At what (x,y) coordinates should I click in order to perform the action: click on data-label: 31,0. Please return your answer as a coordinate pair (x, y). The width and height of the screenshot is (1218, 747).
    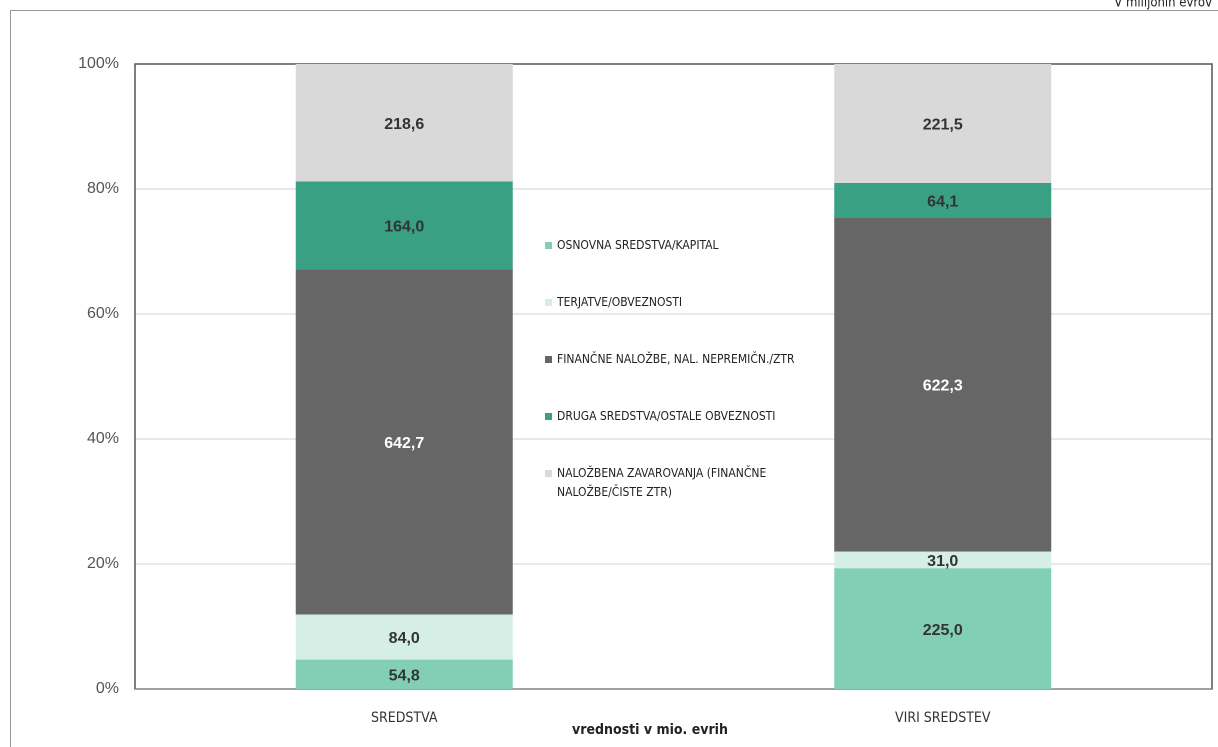
    Looking at the image, I should click on (942, 561).